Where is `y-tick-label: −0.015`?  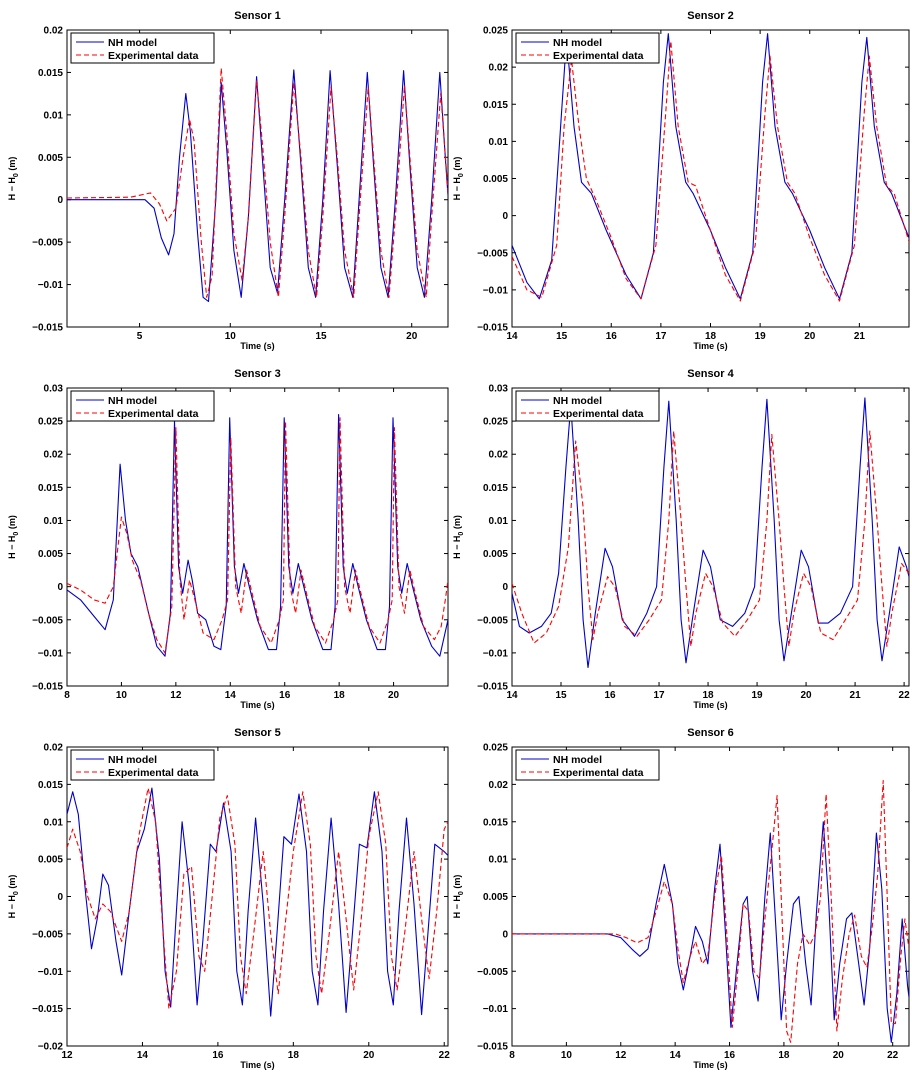
y-tick-label: −0.015 is located at coordinates (47, 1009).